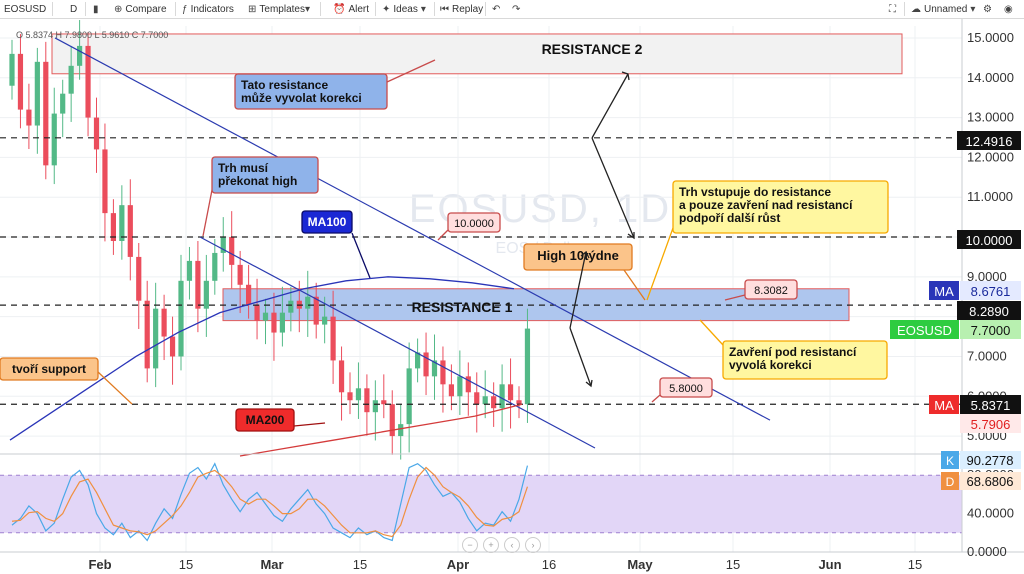 This screenshot has width=1024, height=574. I want to click on ma100-tag: MA100, so click(327, 222).